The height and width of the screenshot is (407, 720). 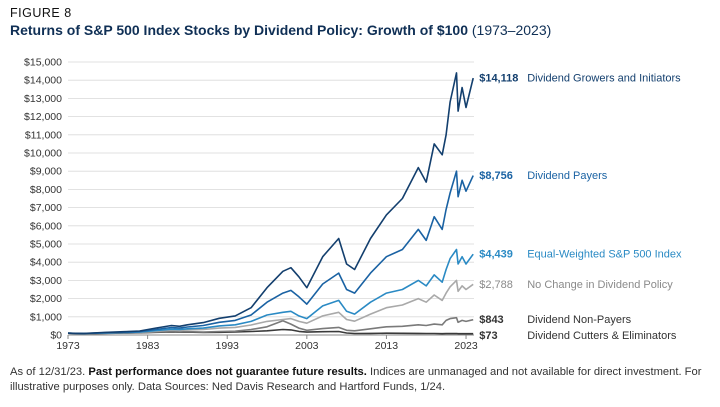 What do you see at coordinates (604, 255) in the screenshot?
I see `series-name-label: Equal-Weighted S&P 500 Index` at bounding box center [604, 255].